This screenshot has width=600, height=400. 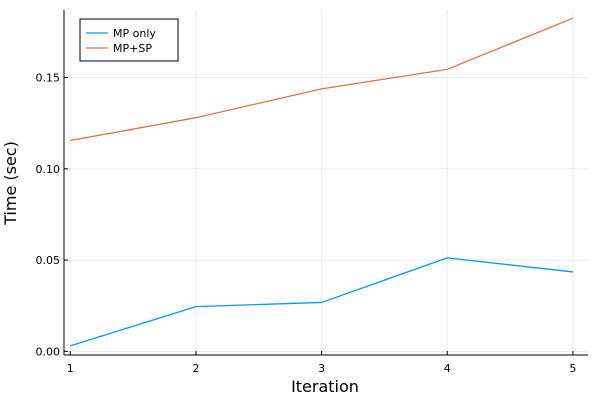 I want to click on legend-label-2: MP+SP, so click(x=132, y=48).